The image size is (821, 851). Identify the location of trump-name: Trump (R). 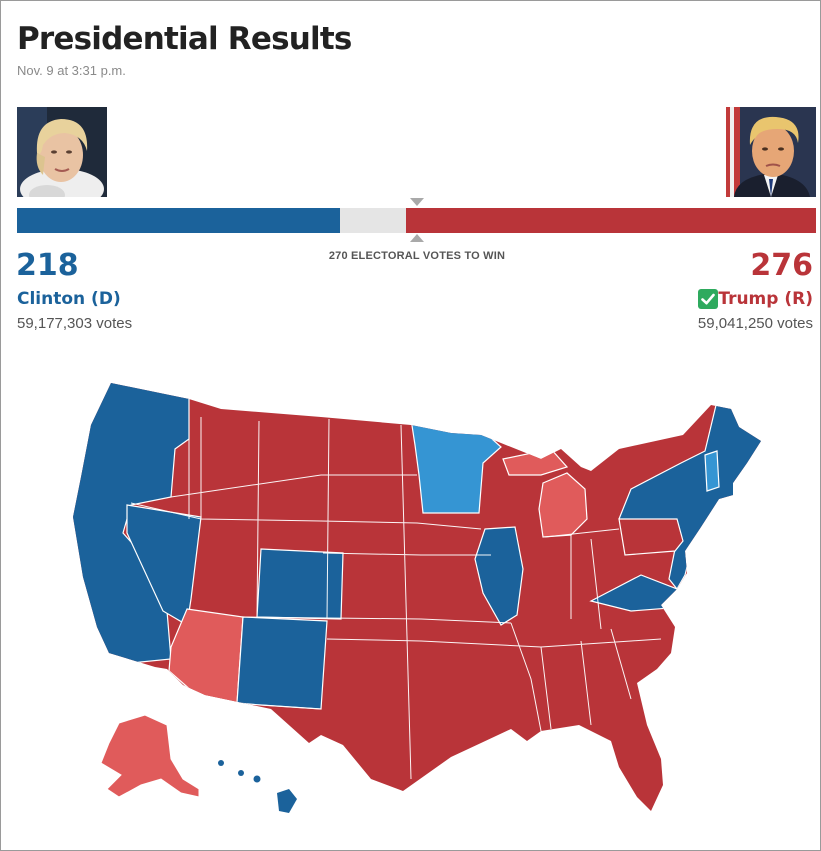
(765, 299).